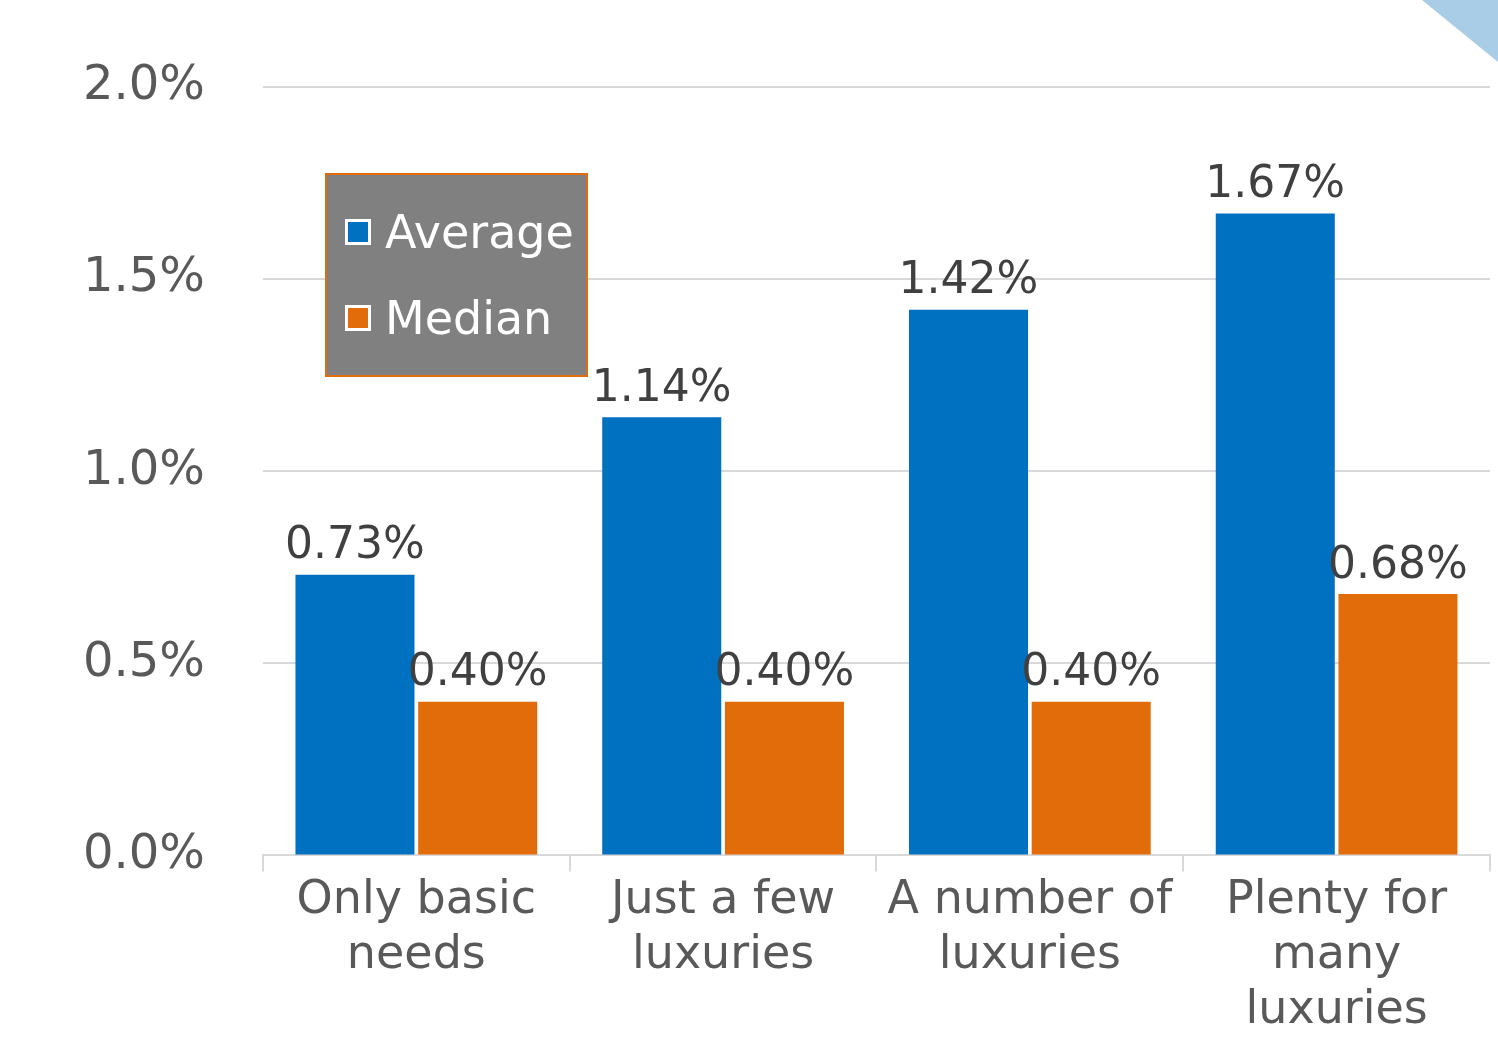  What do you see at coordinates (355, 543) in the screenshot?
I see `data-label: 0.73%` at bounding box center [355, 543].